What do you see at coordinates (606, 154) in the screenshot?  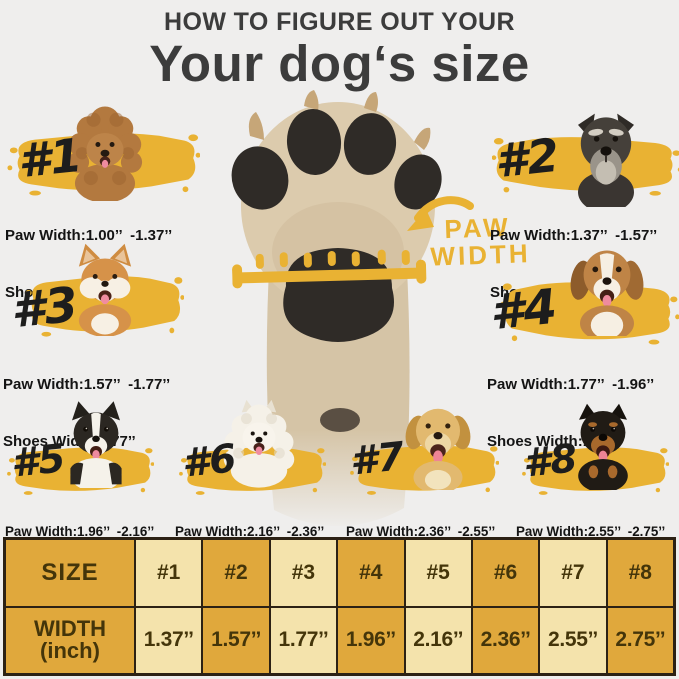 I see `dog-photo-schnauzer` at bounding box center [606, 154].